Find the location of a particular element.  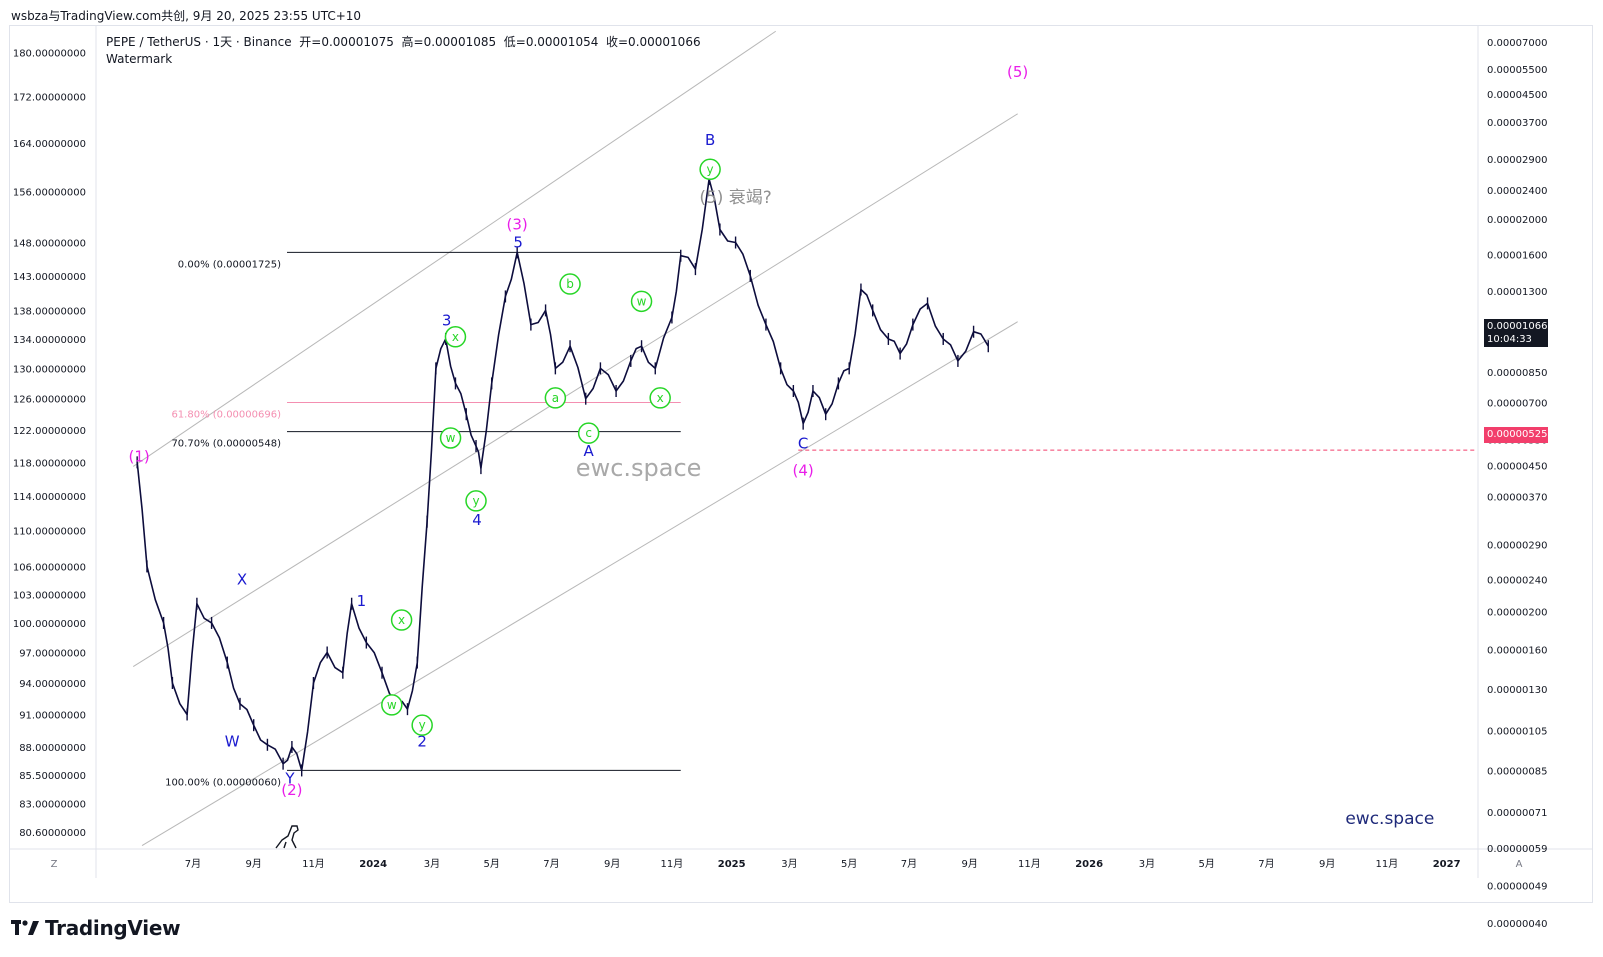

bar-countdown: 10:04:33 is located at coordinates (1509, 339).